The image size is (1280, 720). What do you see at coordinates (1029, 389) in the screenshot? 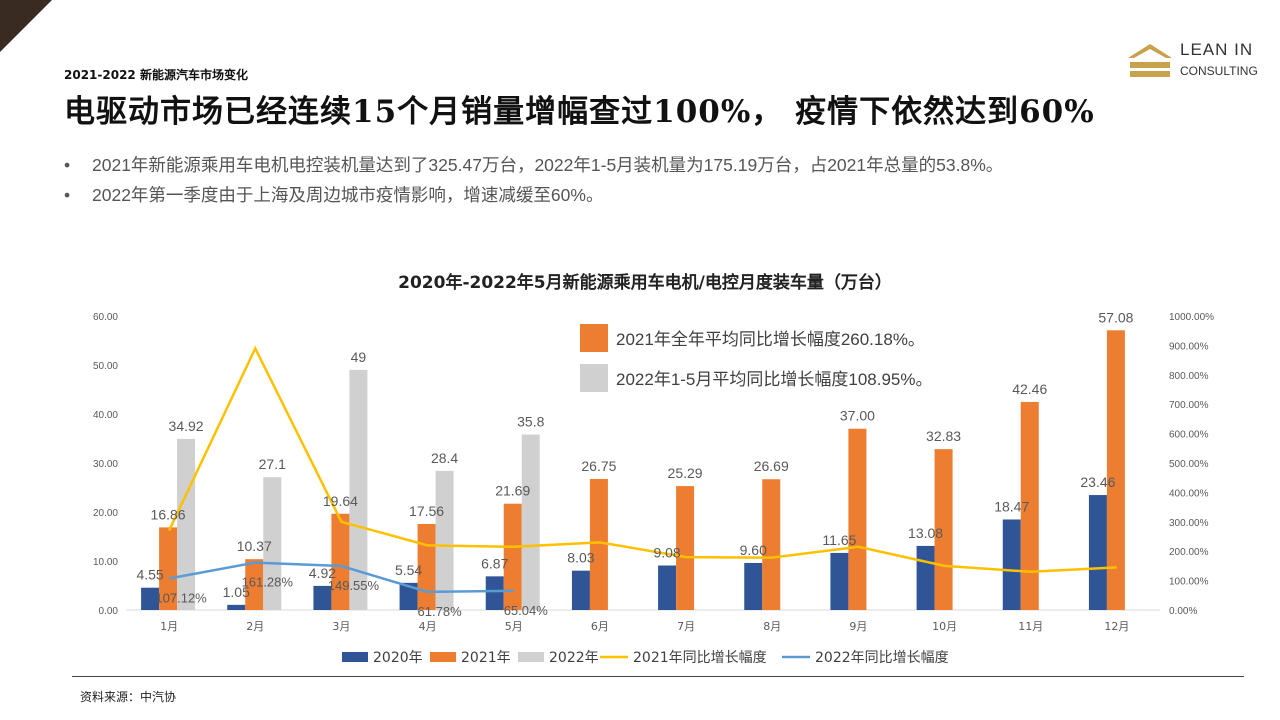
I see `data-label-2021年: 42.46` at bounding box center [1029, 389].